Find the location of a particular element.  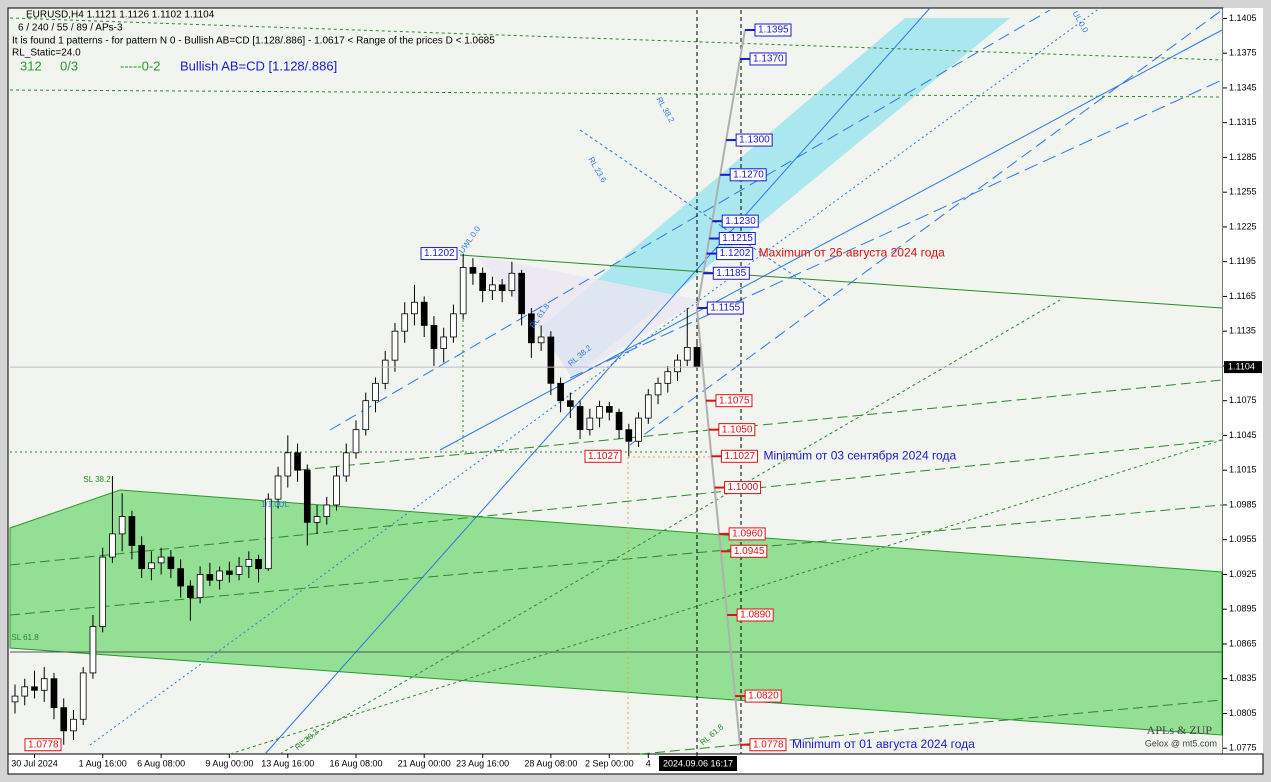

y-tick-label: 1.1255 is located at coordinates (1243, 192).